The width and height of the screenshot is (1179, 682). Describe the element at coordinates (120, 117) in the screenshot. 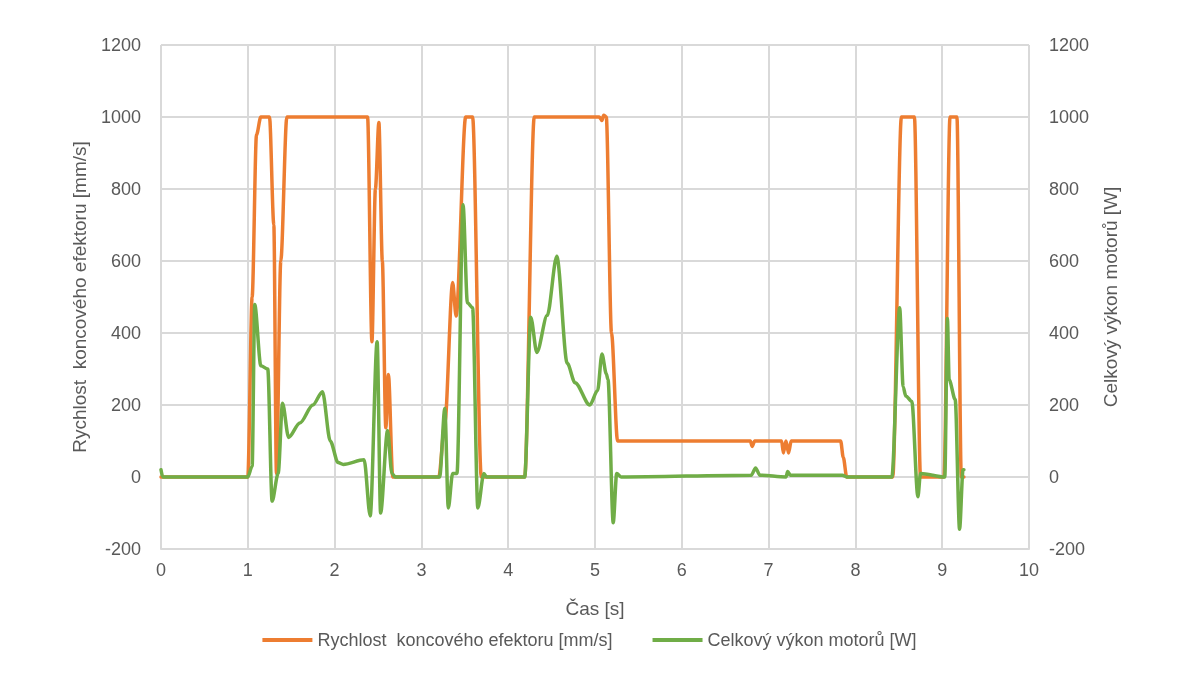

I see `y-tick-label: 1000` at that location.